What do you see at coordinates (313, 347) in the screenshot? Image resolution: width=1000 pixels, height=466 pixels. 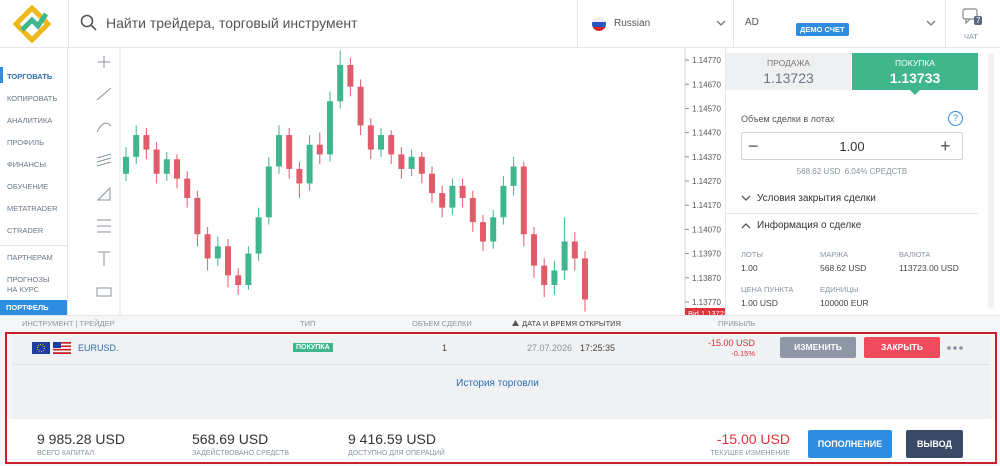 I see `type-badge: ПОКУПКА` at bounding box center [313, 347].